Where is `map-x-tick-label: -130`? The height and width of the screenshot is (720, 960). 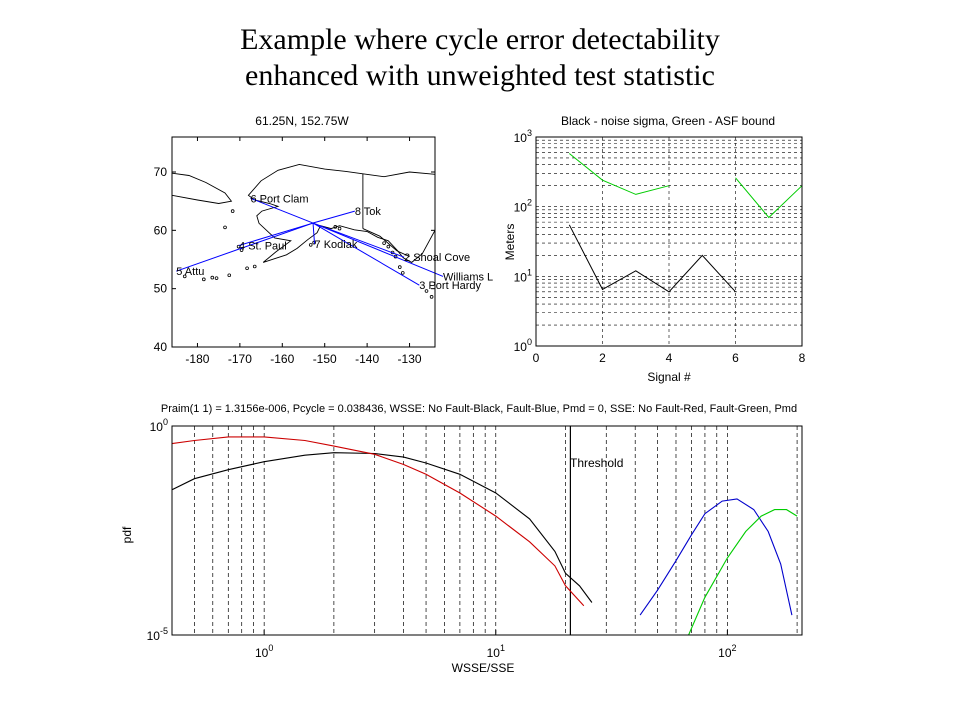
map-x-tick-label: -130 is located at coordinates (410, 359).